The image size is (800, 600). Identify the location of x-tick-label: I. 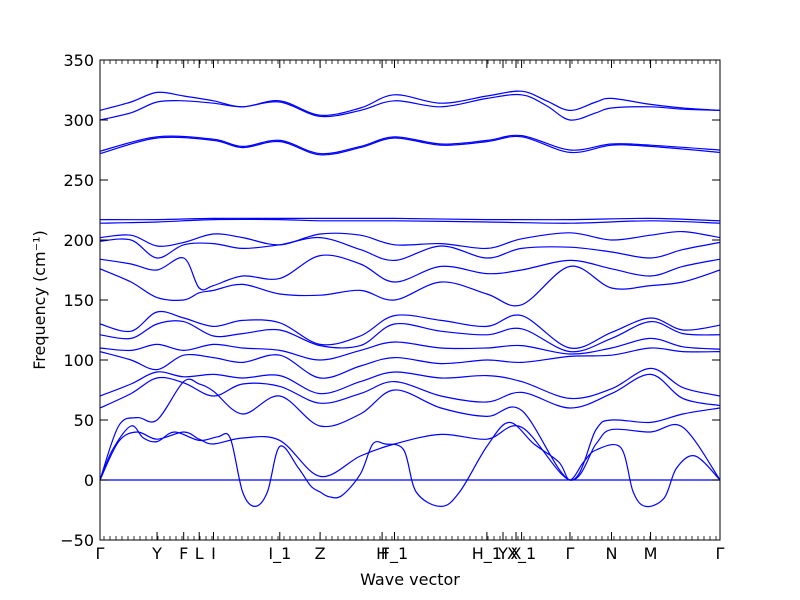
(213, 553).